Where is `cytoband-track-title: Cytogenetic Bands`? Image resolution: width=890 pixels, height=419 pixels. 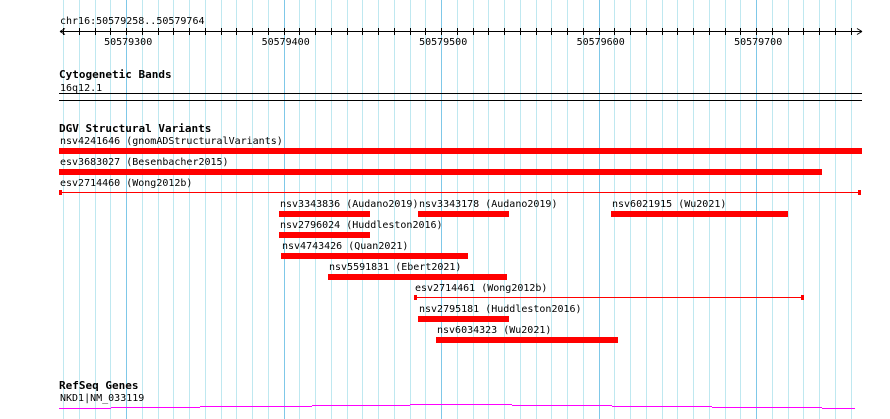
cytoband-track-title: Cytogenetic Bands is located at coordinates (115, 74).